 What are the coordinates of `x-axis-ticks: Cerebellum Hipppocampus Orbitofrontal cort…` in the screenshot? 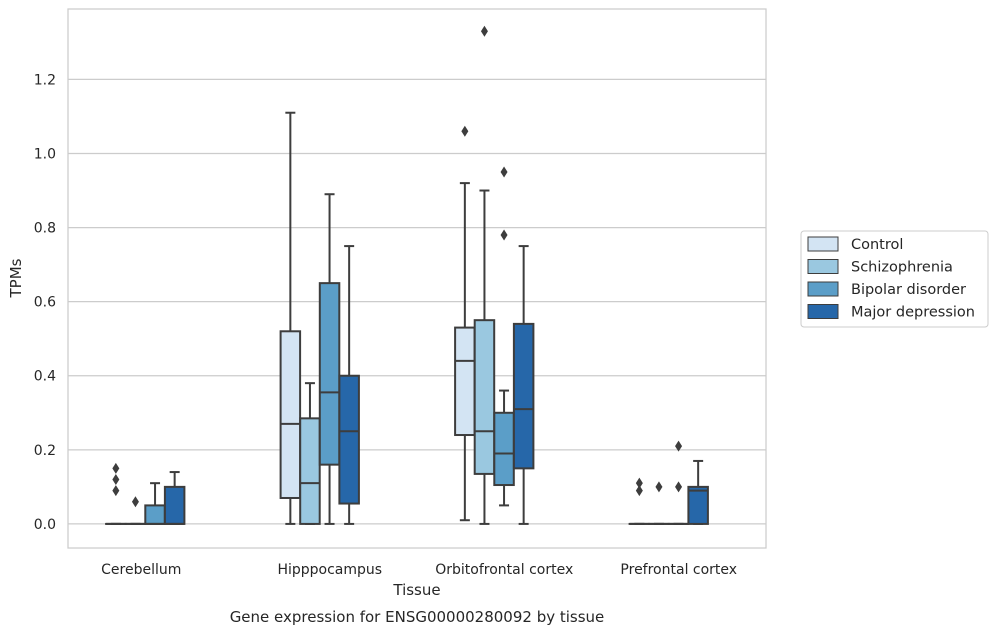 It's located at (419, 570).